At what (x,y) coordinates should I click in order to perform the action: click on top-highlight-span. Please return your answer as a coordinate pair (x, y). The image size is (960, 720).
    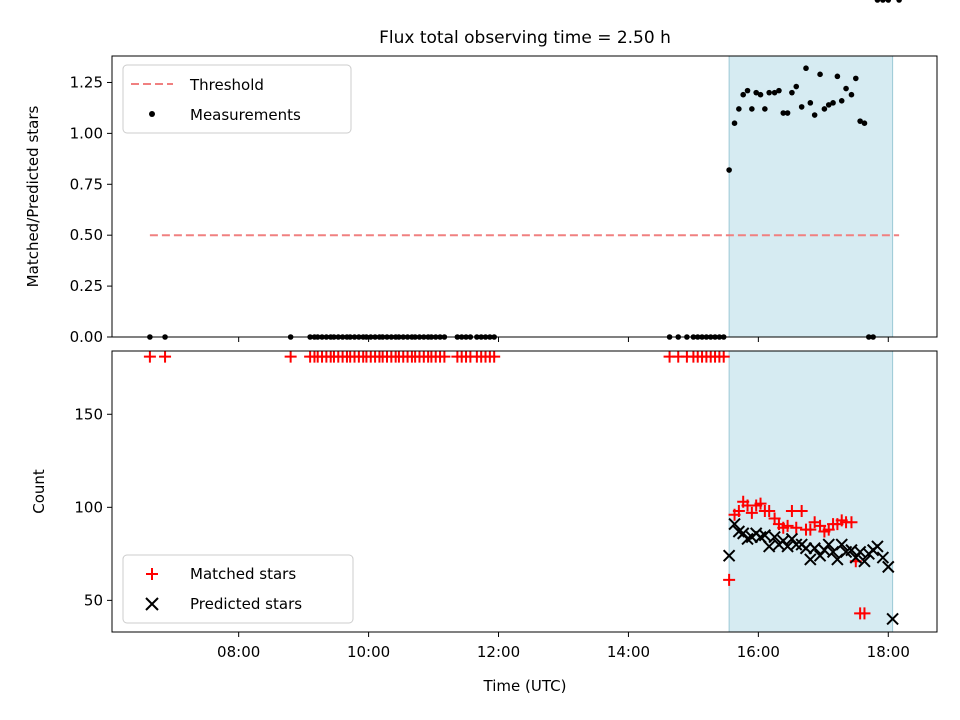
    Looking at the image, I should click on (811, 196).